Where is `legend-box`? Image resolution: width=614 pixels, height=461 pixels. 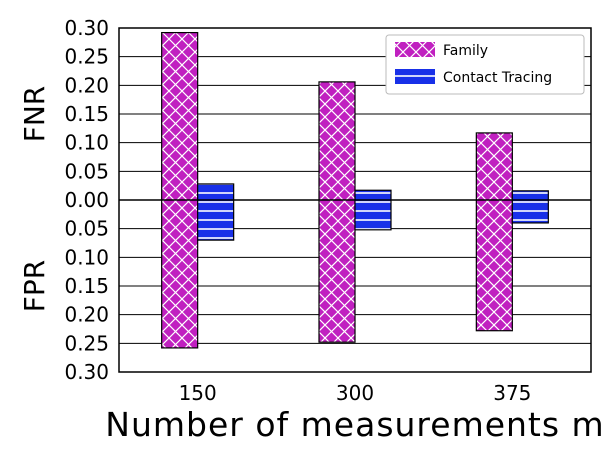 legend-box is located at coordinates (485, 64).